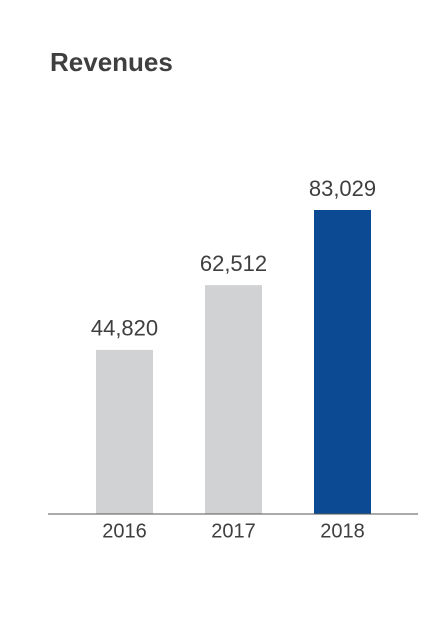 The image size is (444, 617). Describe the element at coordinates (124, 531) in the screenshot. I see `x-tick-label: 2016` at that location.